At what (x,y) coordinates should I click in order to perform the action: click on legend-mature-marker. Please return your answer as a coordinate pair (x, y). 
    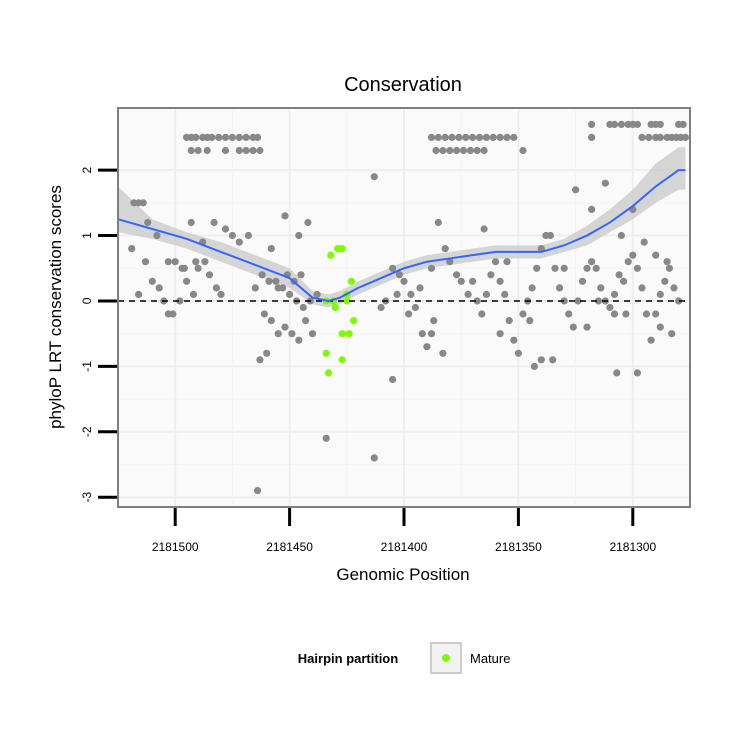
    Looking at the image, I should click on (446, 658).